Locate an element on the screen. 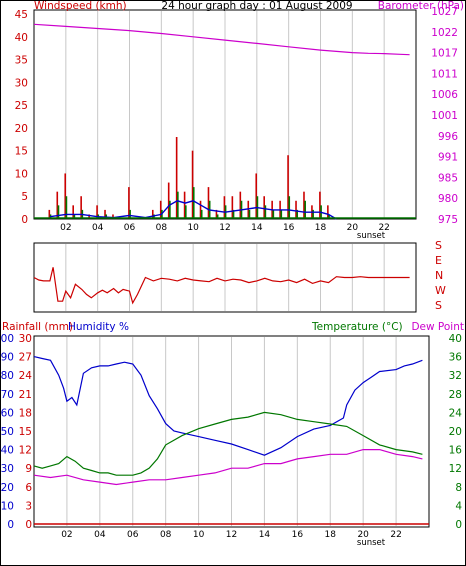 Image resolution: width=466 pixels, height=566 pixels. temperature-tick-36: 36 is located at coordinates (456, 358).